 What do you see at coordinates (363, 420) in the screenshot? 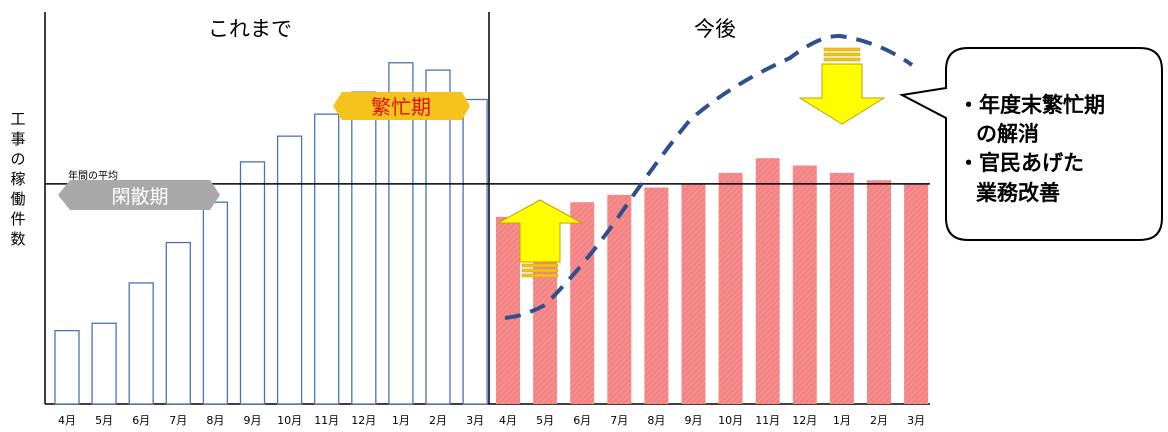
I see `x-tick-past-9: 12月` at bounding box center [363, 420].